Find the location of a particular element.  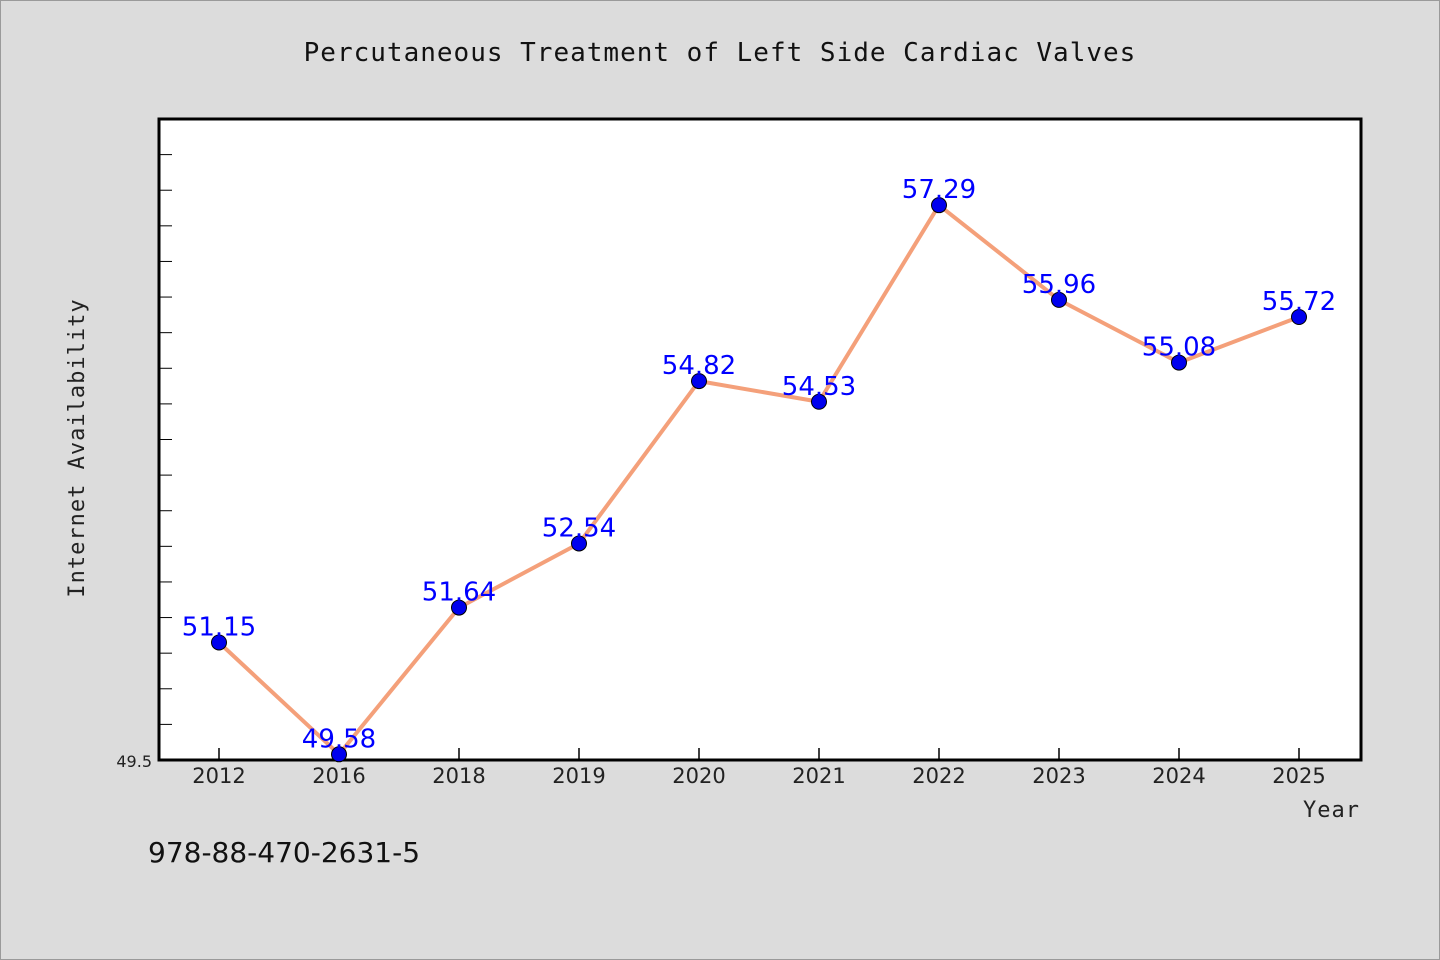

data-label: 57.29 is located at coordinates (939, 190).